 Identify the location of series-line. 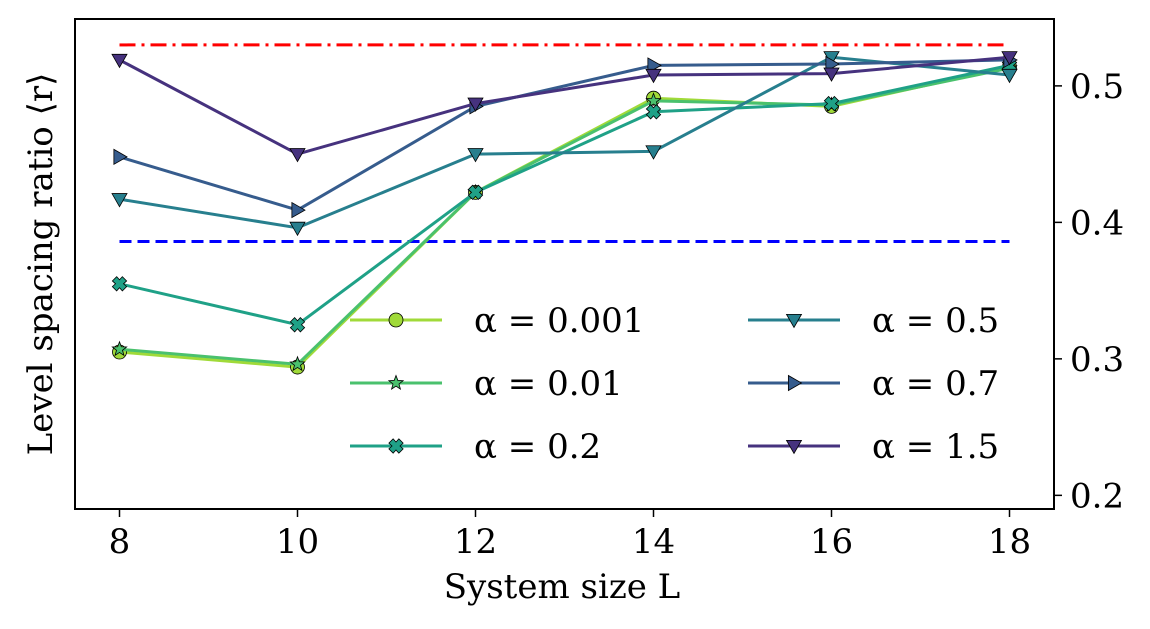
(564, 105).